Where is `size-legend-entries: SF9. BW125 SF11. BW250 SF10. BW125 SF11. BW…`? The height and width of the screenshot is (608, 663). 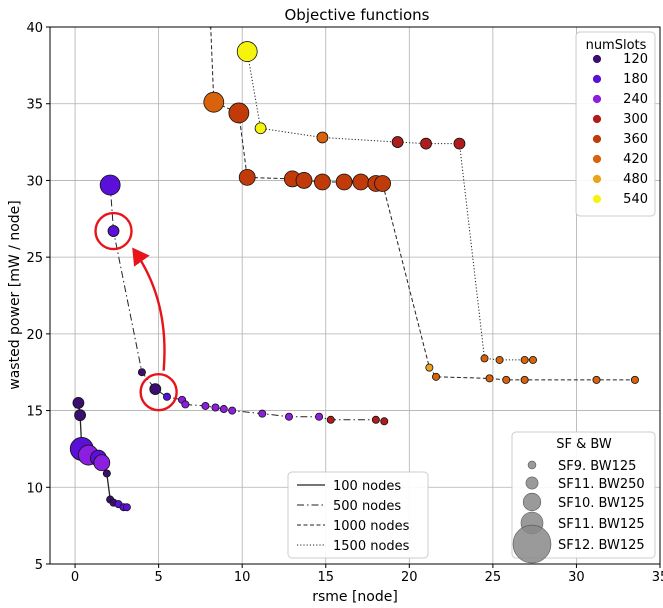 size-legend-entries: SF9. BW125 SF11. BW250 SF10. BW125 SF11. BW… is located at coordinates (578, 511).